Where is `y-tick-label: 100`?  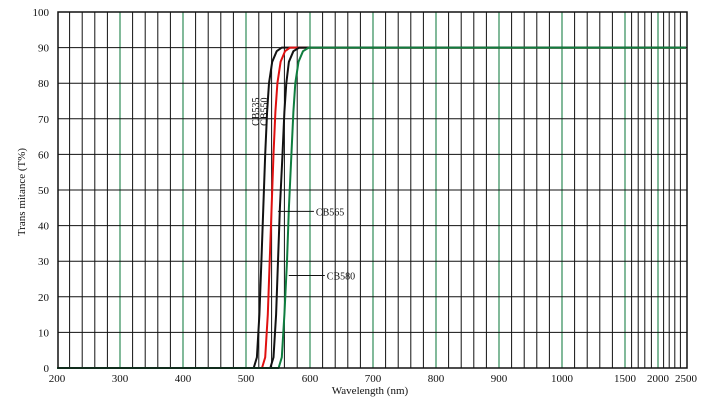 y-tick-label: 100 is located at coordinates (41, 13).